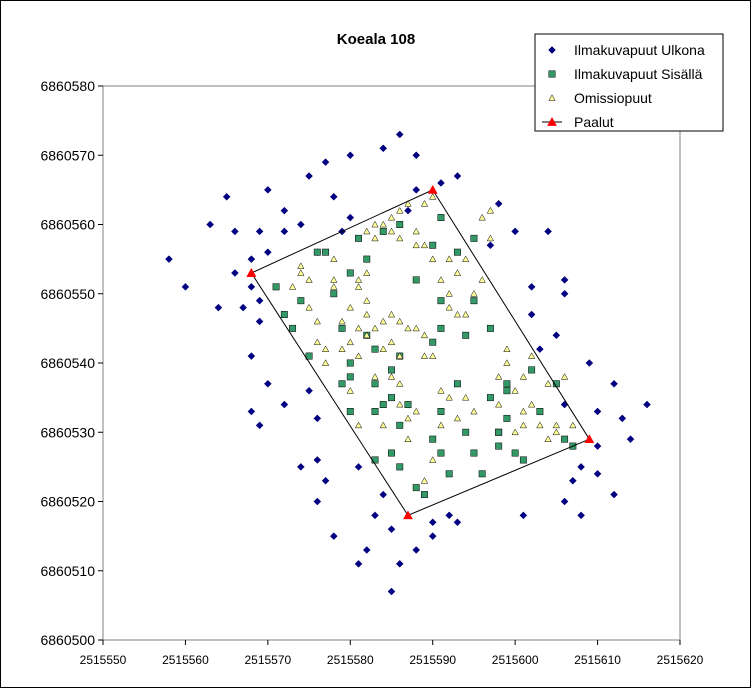 The height and width of the screenshot is (688, 751). Describe the element at coordinates (67, 294) in the screenshot. I see `y-tick-label: 6860550` at that location.